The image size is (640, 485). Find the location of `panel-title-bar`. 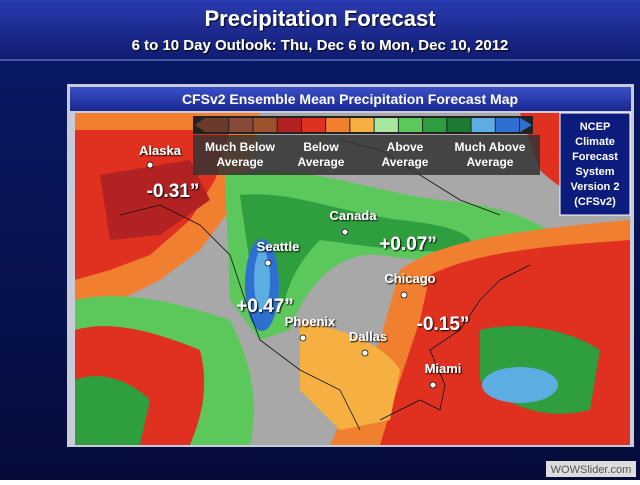

panel-title-bar is located at coordinates (350, 99).